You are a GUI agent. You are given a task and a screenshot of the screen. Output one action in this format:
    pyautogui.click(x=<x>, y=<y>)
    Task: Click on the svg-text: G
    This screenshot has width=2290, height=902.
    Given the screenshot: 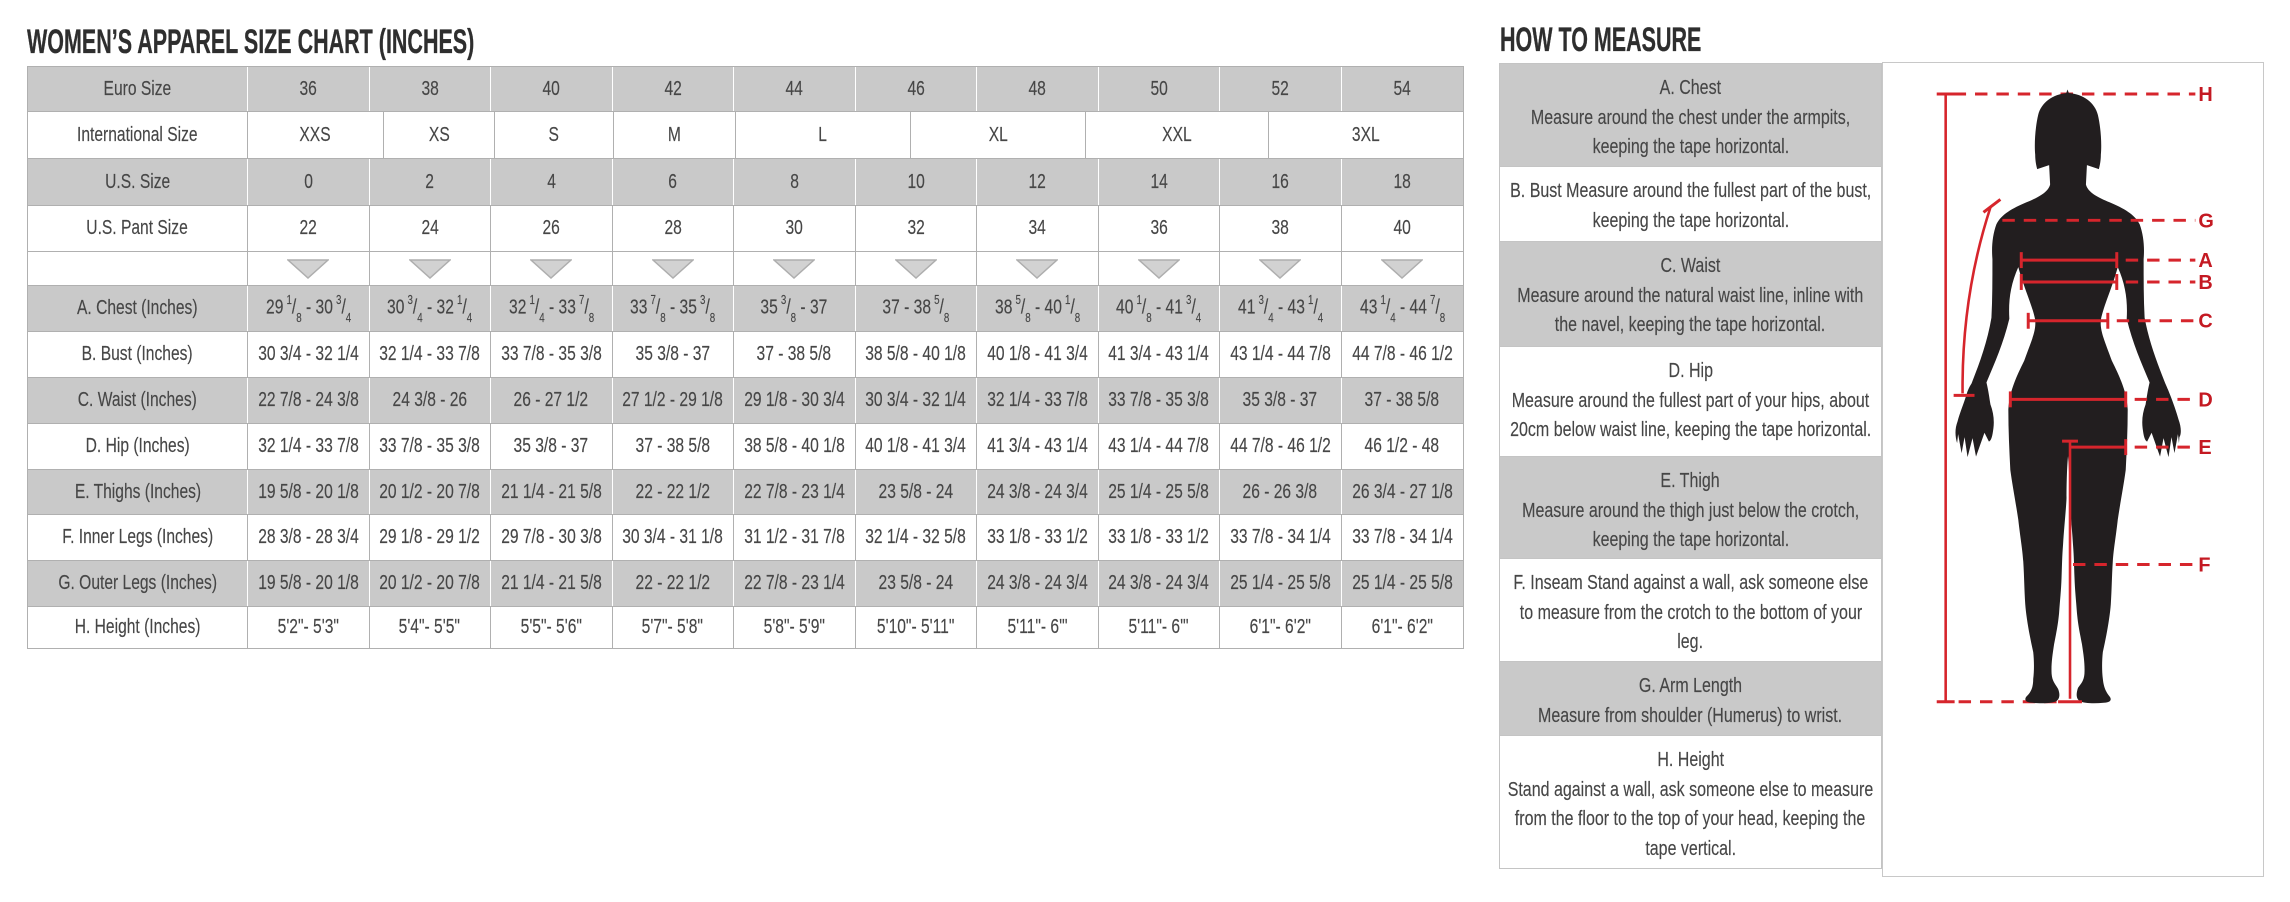 What is the action you would take?
    pyautogui.click(x=2205, y=221)
    